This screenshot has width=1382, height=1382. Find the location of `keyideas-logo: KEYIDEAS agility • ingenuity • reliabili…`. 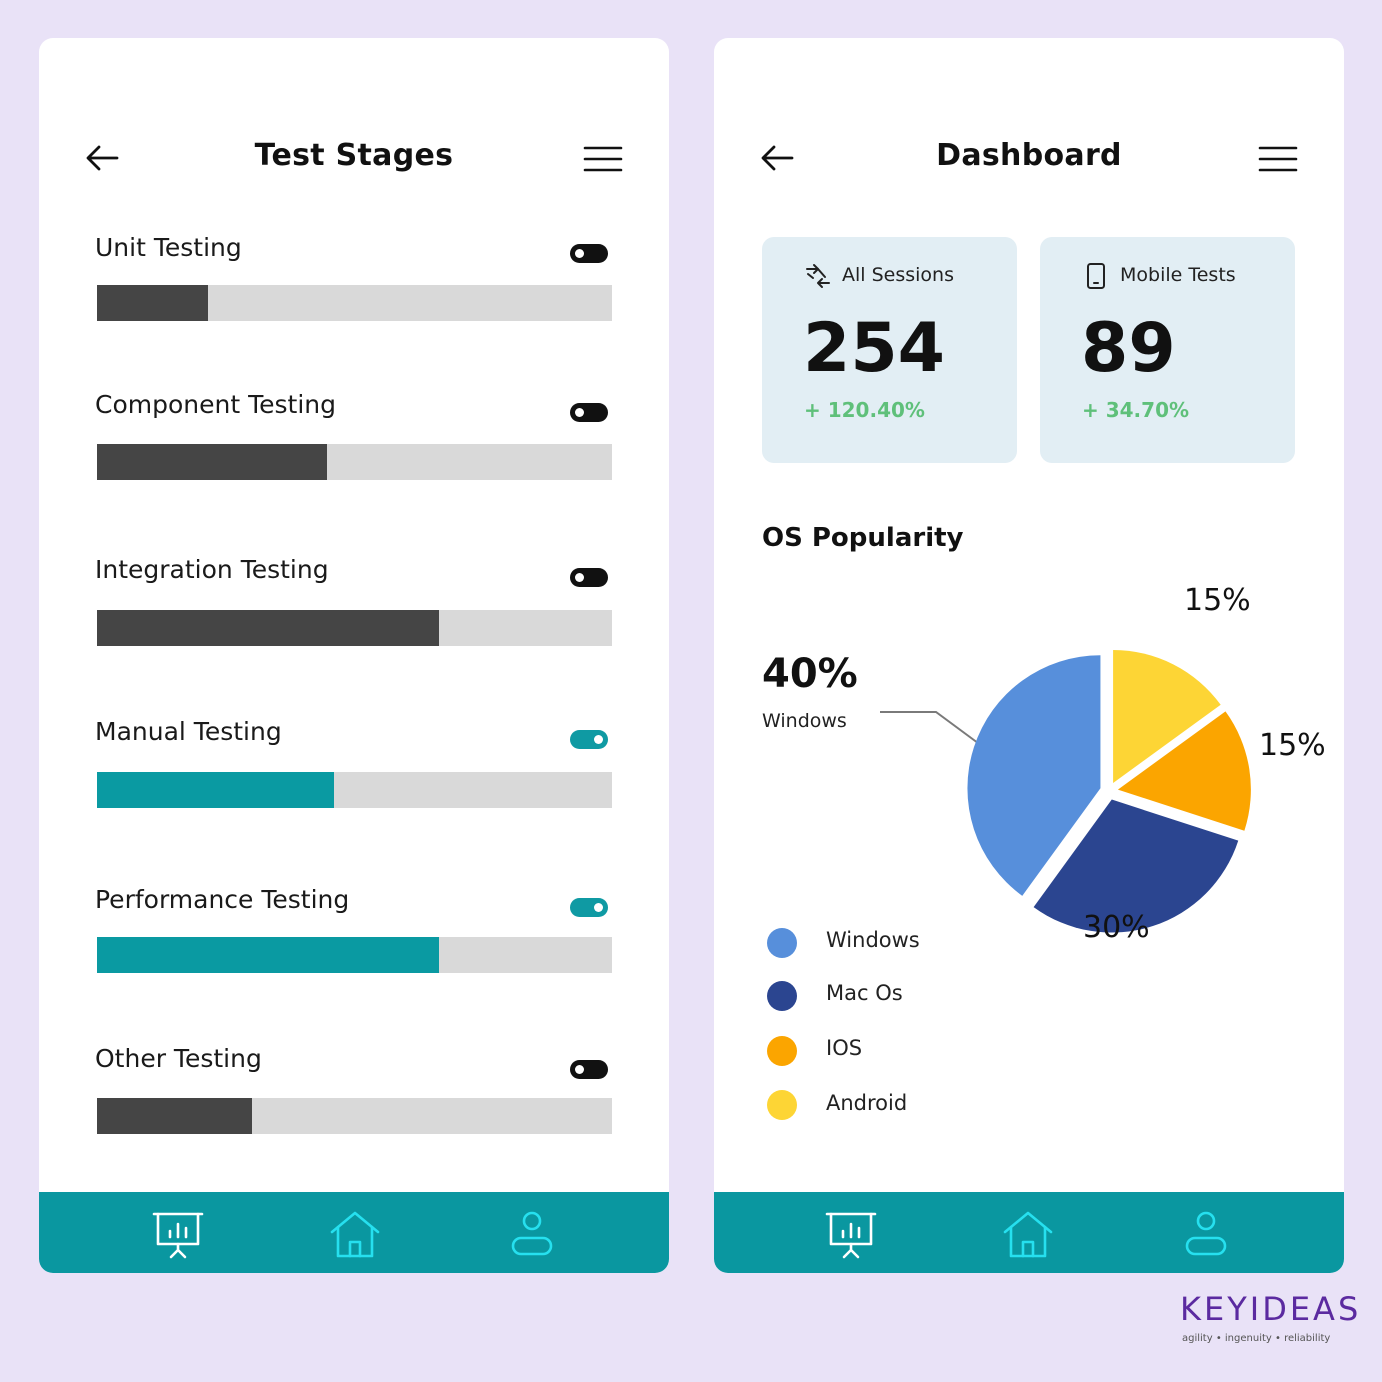

keyideas-logo: KEYIDEAS agility • ingenuity • reliabili… is located at coordinates (1269, 1320).